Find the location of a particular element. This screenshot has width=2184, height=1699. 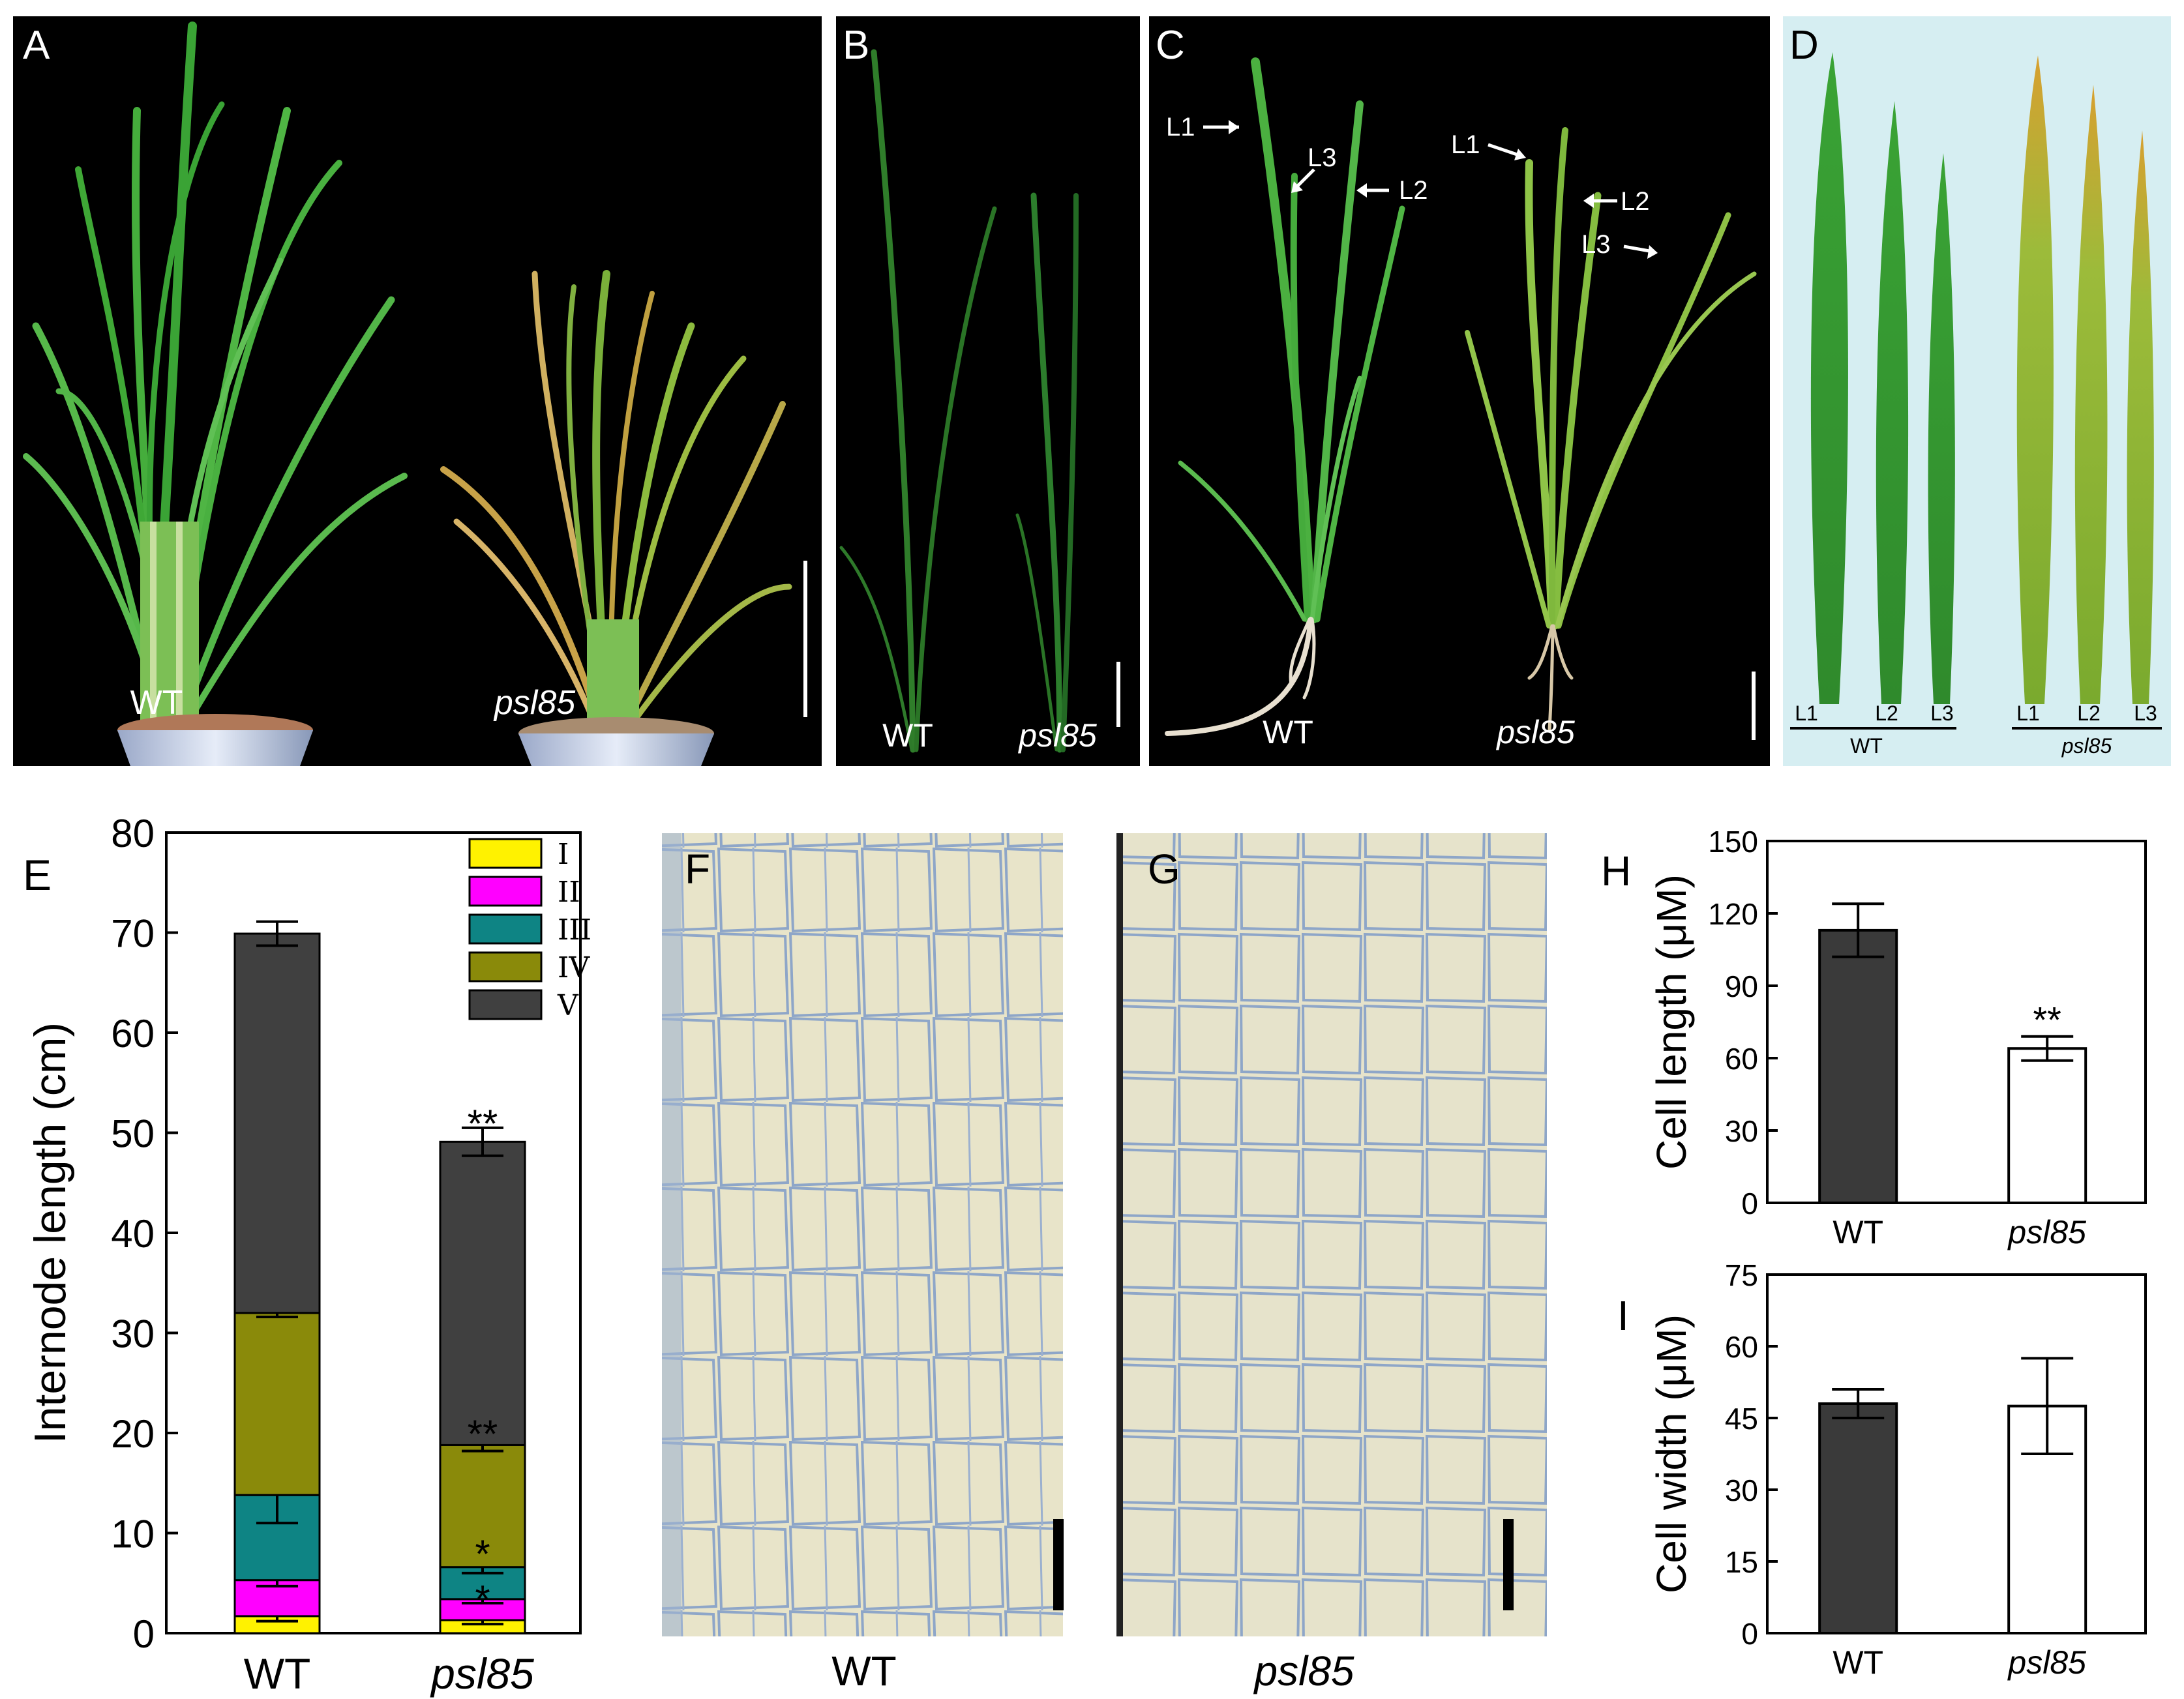

panel-g: G psl85 is located at coordinates (1332, 1263).